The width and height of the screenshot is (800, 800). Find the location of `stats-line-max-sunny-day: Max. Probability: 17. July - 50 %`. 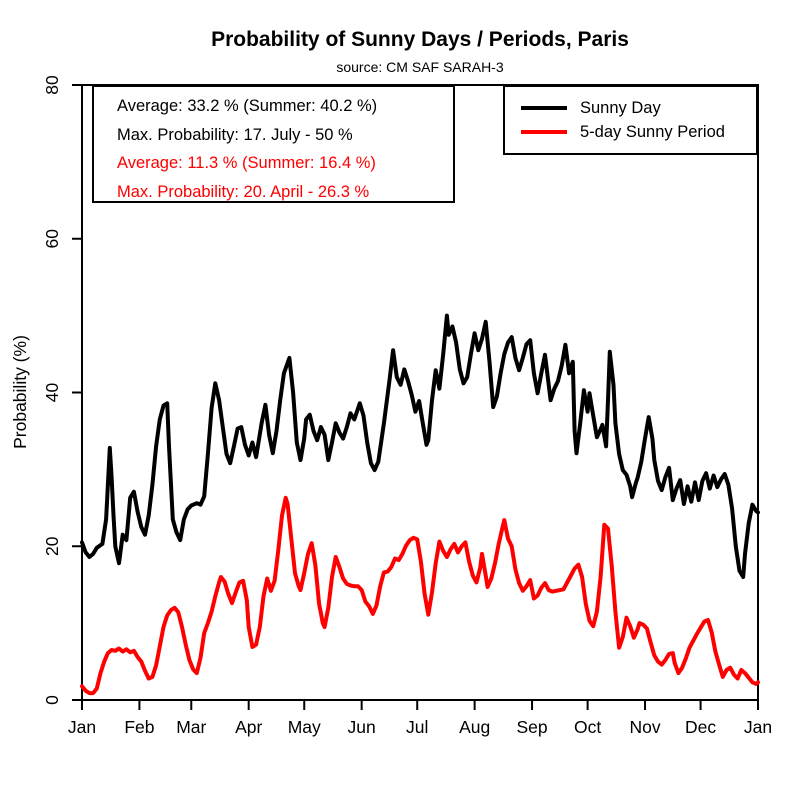

stats-line-max-sunny-day: Max. Probability: 17. July - 50 % is located at coordinates (235, 134).